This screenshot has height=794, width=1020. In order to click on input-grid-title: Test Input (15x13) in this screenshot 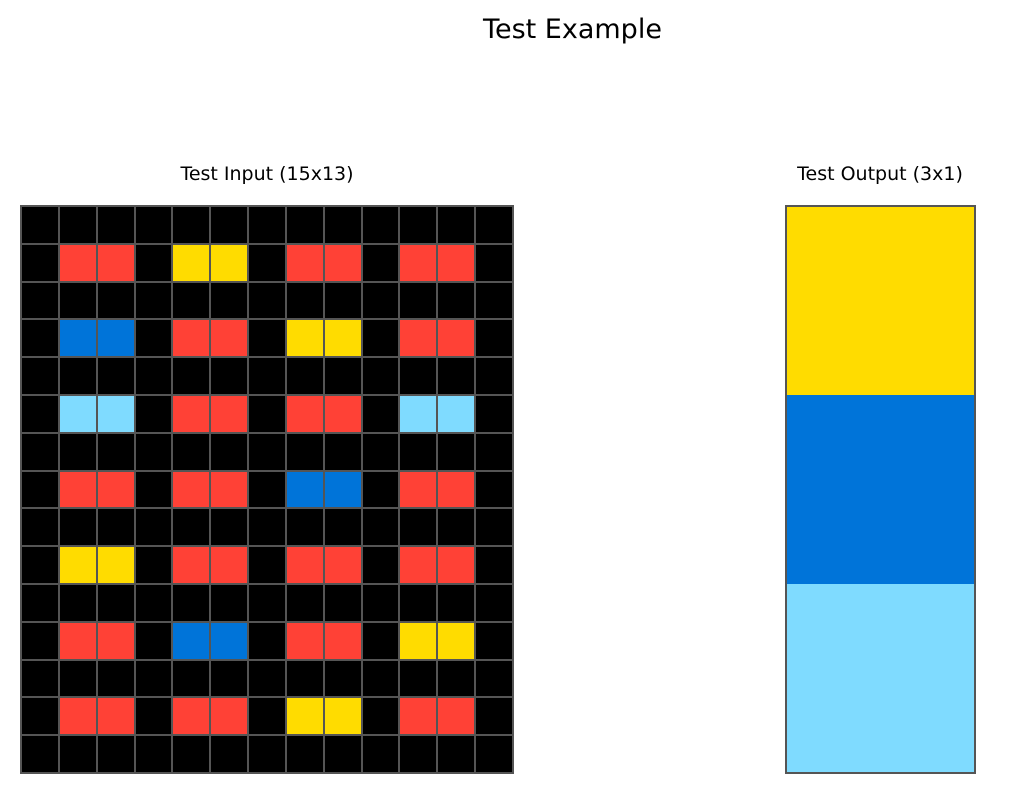, I will do `click(267, 174)`.